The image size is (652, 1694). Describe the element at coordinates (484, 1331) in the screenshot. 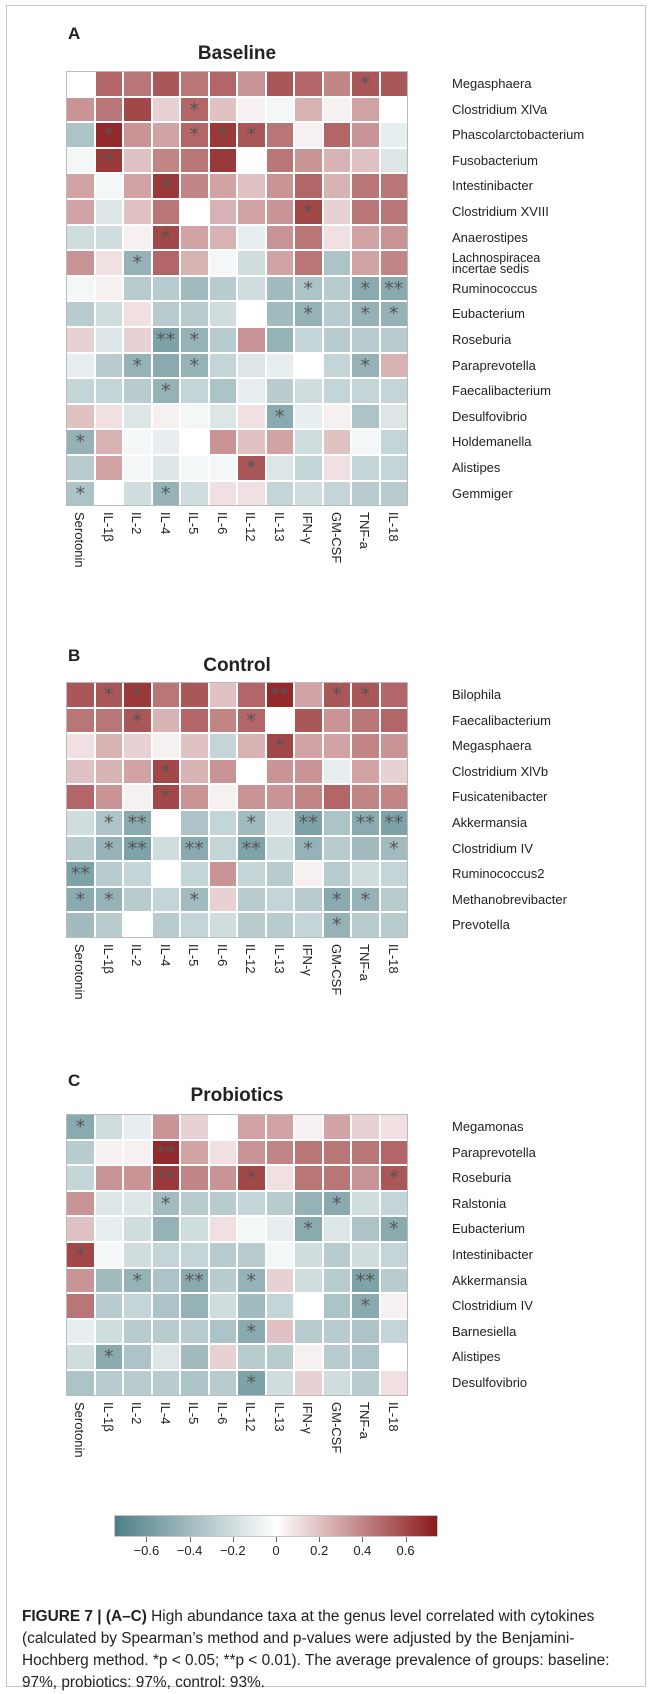

I see `row-label: Barnesiella` at that location.